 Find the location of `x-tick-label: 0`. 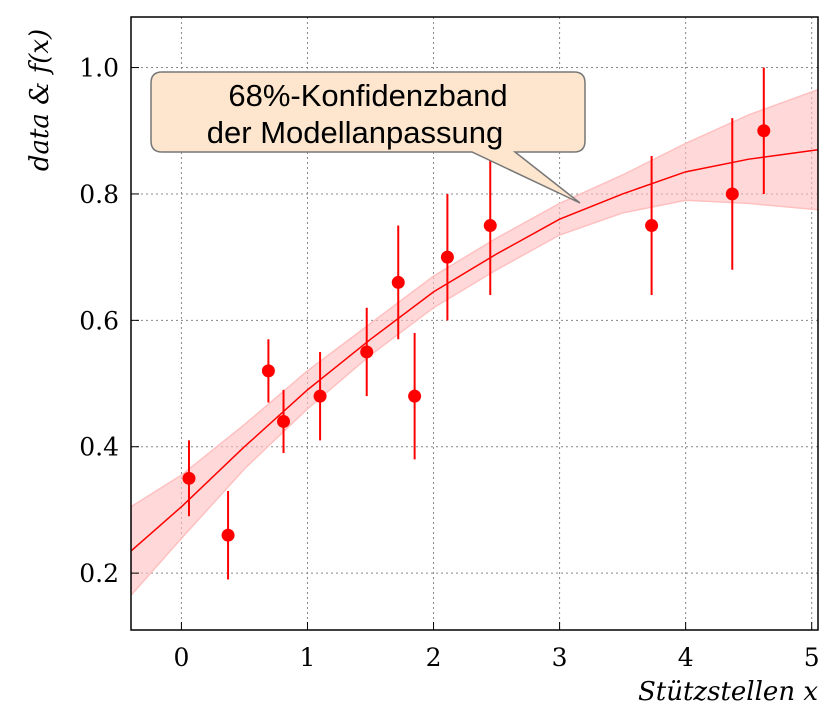

x-tick-label: 0 is located at coordinates (181, 657).